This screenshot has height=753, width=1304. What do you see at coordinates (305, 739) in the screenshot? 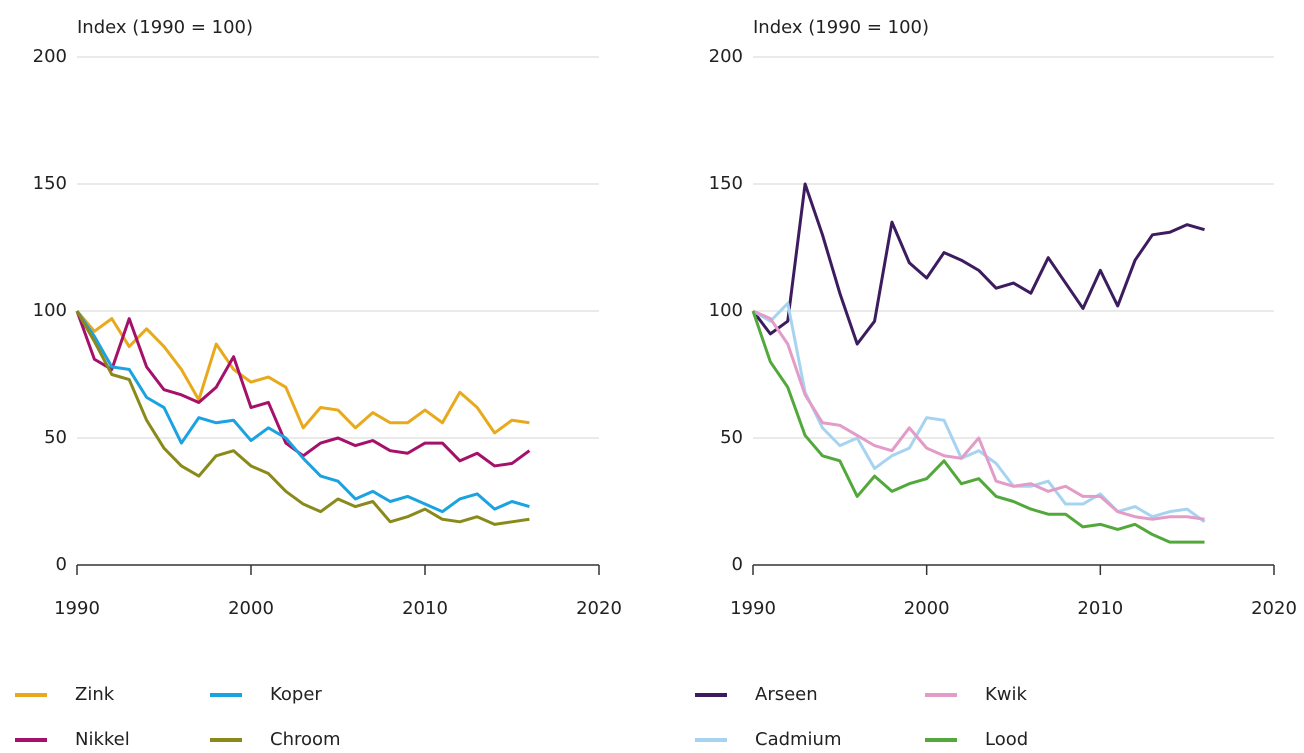
I see `legend-label: Chroom` at bounding box center [305, 739].